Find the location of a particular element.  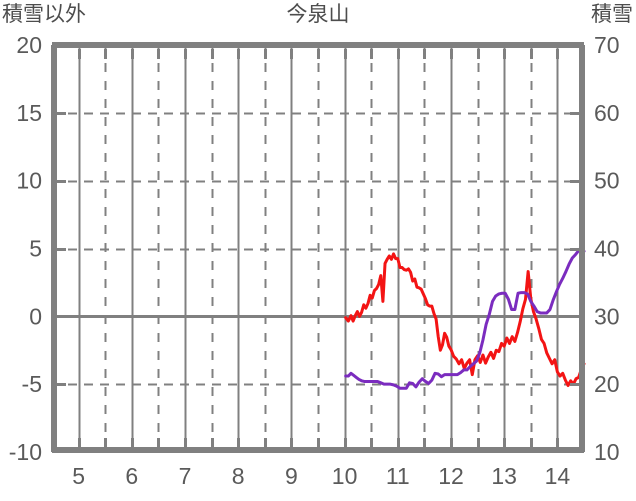

x-tick-label: 11 is located at coordinates (398, 476).